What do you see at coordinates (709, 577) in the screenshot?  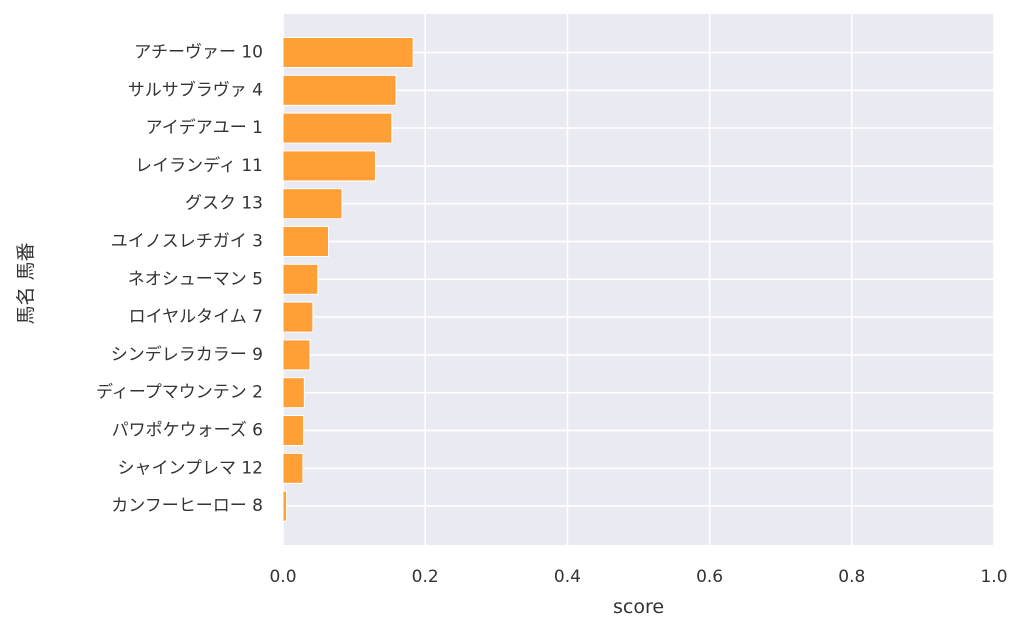 I see `x-tick-label: 0.6` at bounding box center [709, 577].